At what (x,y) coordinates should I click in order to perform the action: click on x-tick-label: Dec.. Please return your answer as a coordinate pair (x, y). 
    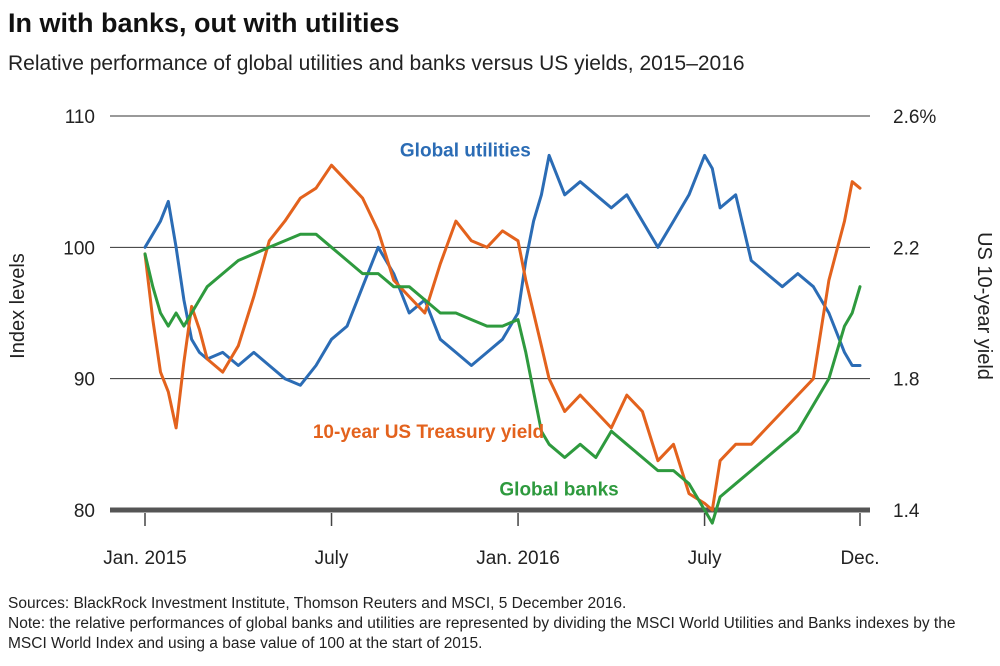
    Looking at the image, I should click on (859, 558).